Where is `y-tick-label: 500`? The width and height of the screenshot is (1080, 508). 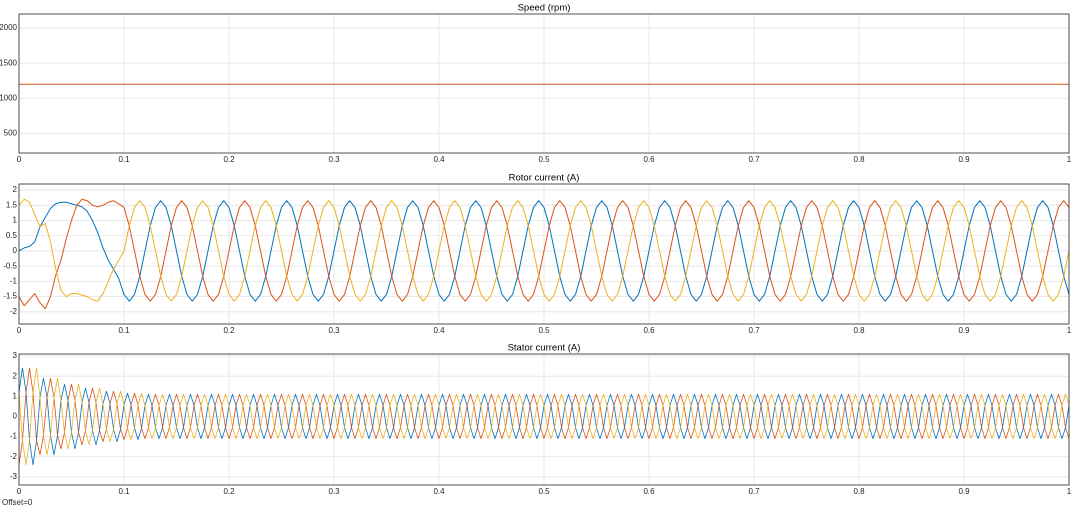
y-tick-label: 500 is located at coordinates (11, 132).